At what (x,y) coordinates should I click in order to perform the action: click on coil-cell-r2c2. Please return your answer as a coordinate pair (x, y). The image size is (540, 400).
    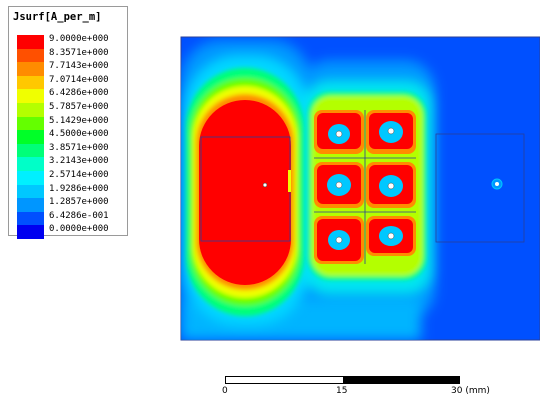
    Looking at the image, I should click on (391, 185).